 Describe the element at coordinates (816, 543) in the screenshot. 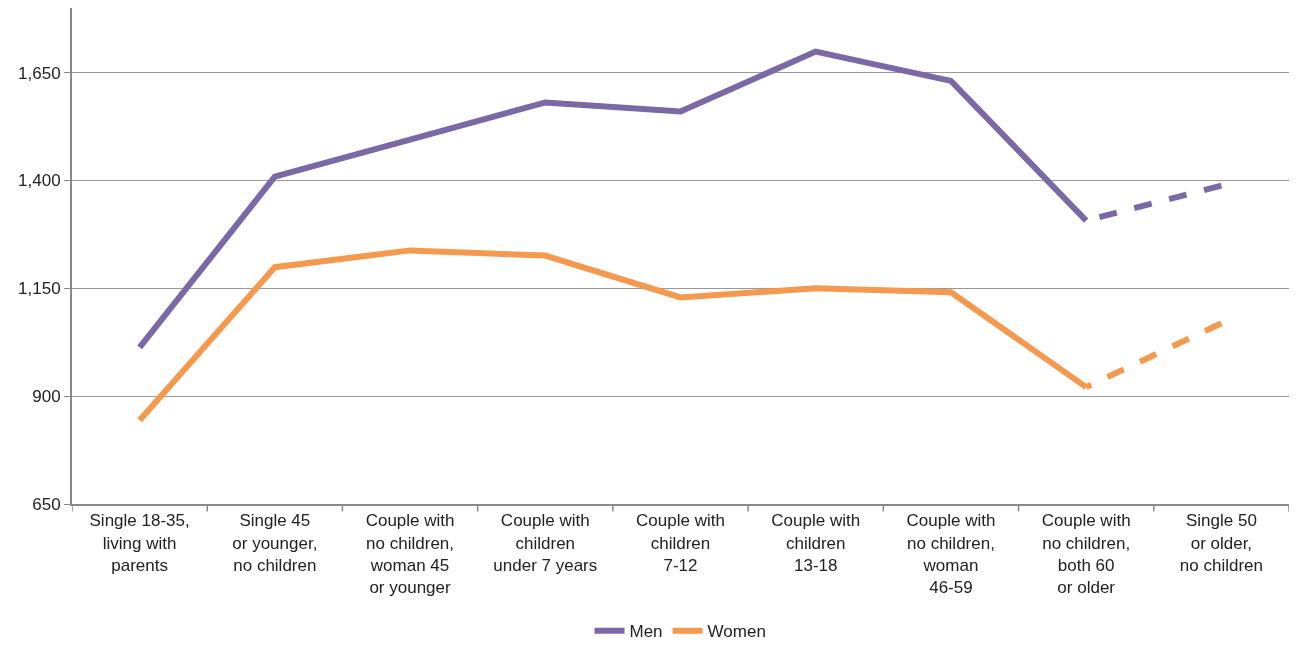

I see `x-tick-label: Couple with children 13-18` at that location.